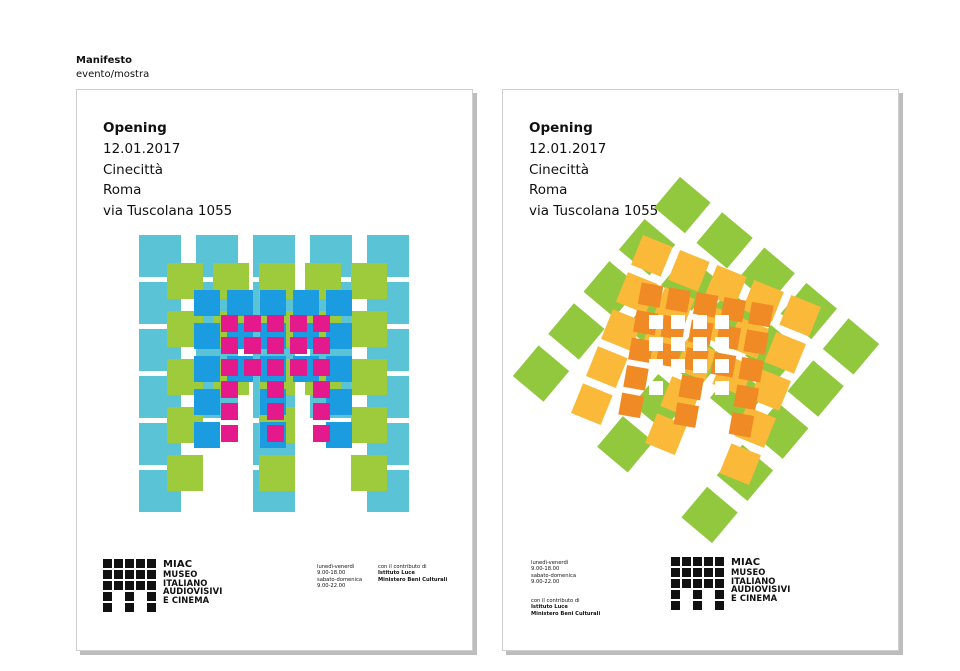 The width and height of the screenshot is (960, 671). Describe the element at coordinates (178, 564) in the screenshot. I see `logo-name: MIAC` at that location.